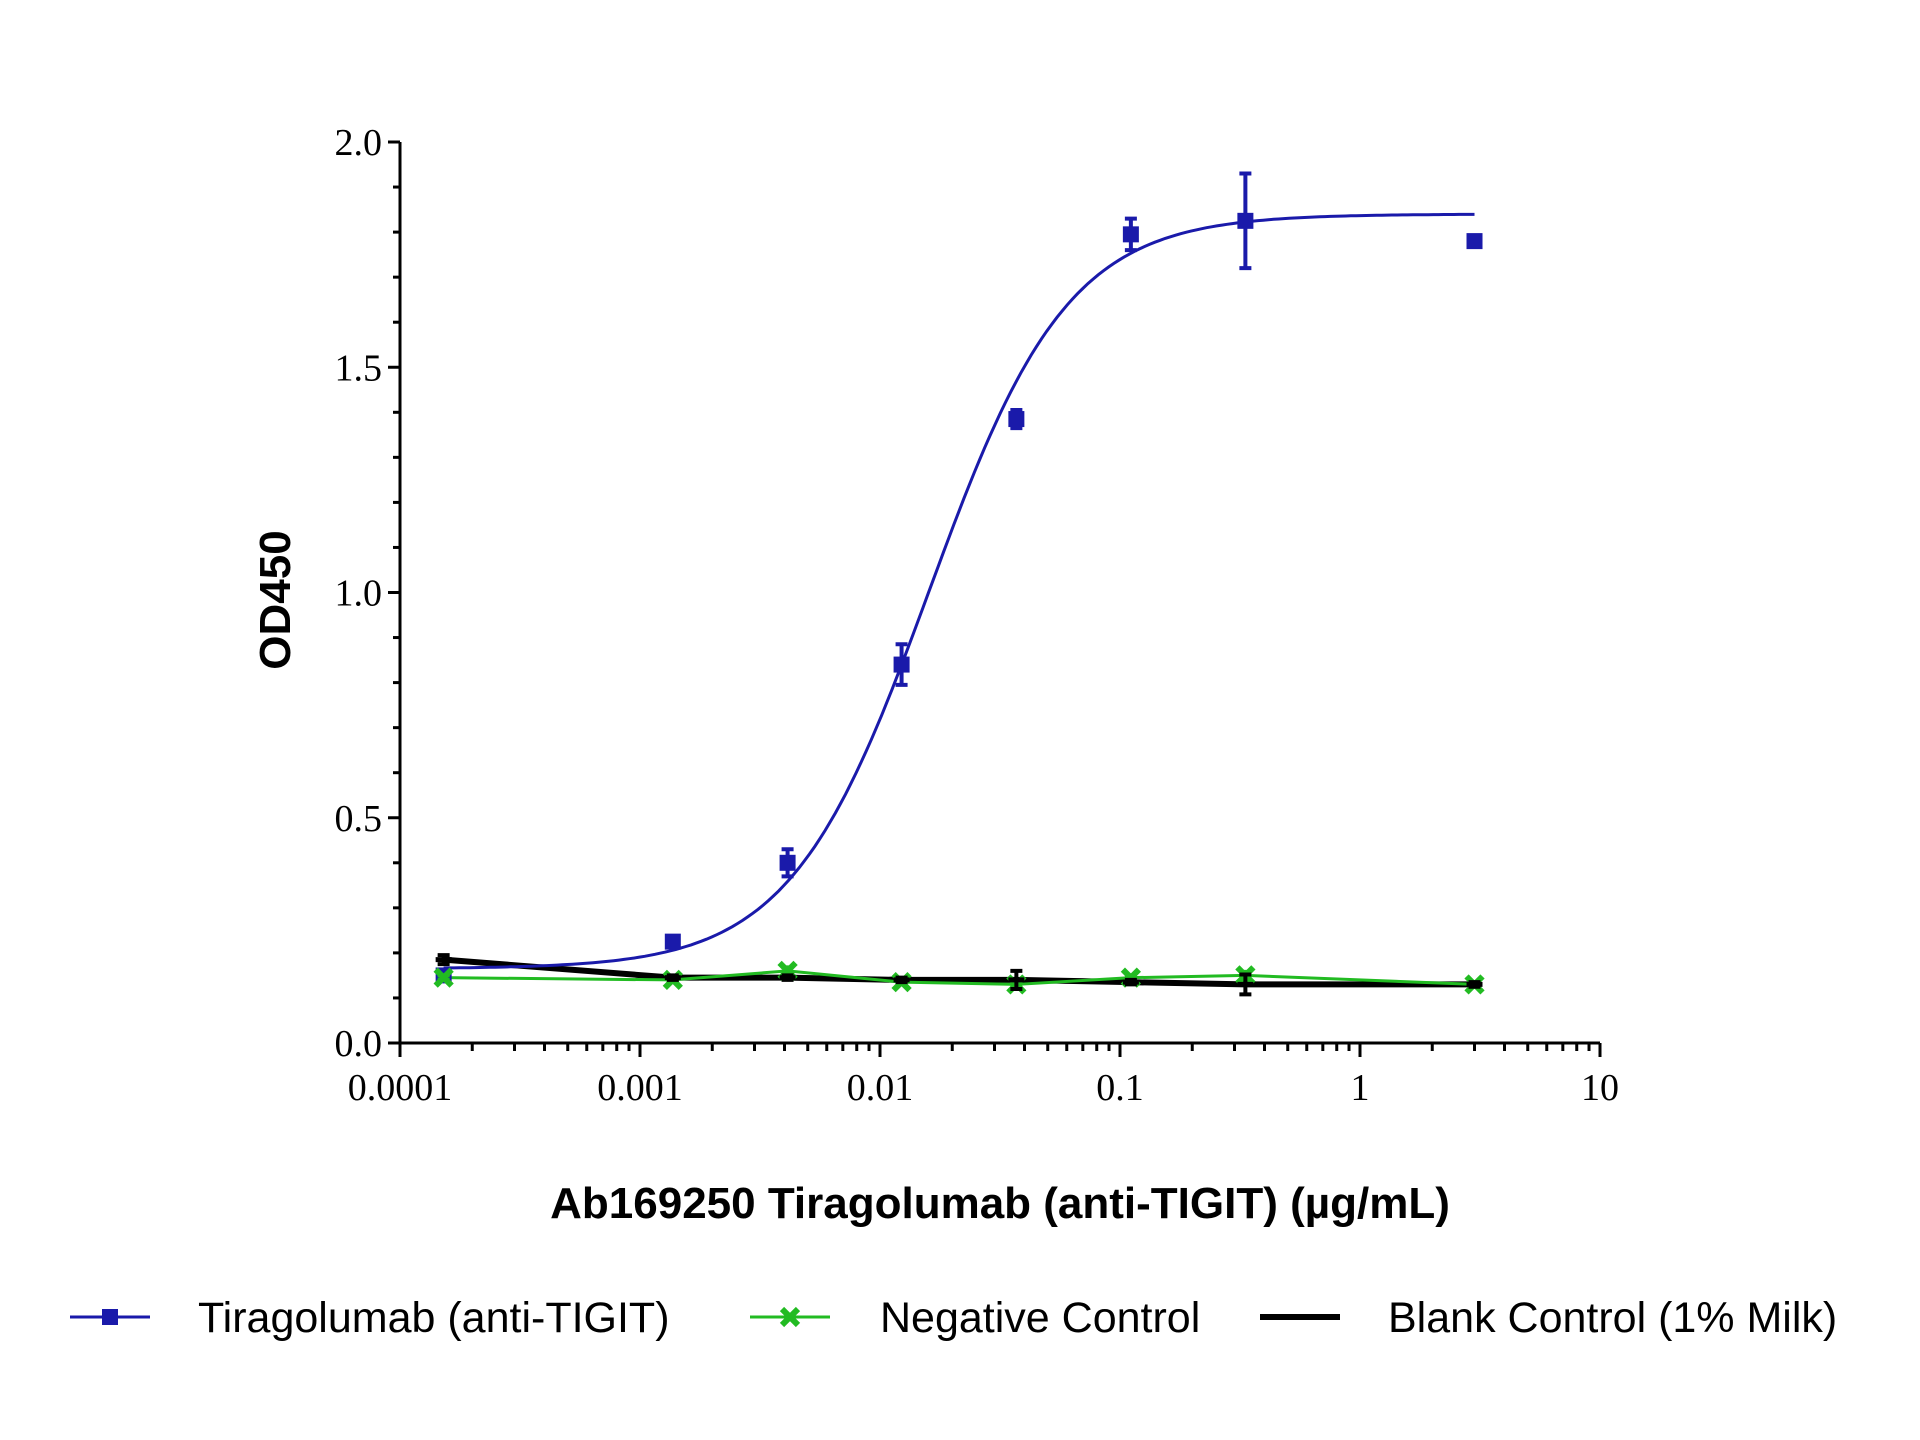 This screenshot has width=1920, height=1440. Describe the element at coordinates (434, 1318) in the screenshot. I see `legend-label: Tiragolumab (anti-TIGIT)` at that location.